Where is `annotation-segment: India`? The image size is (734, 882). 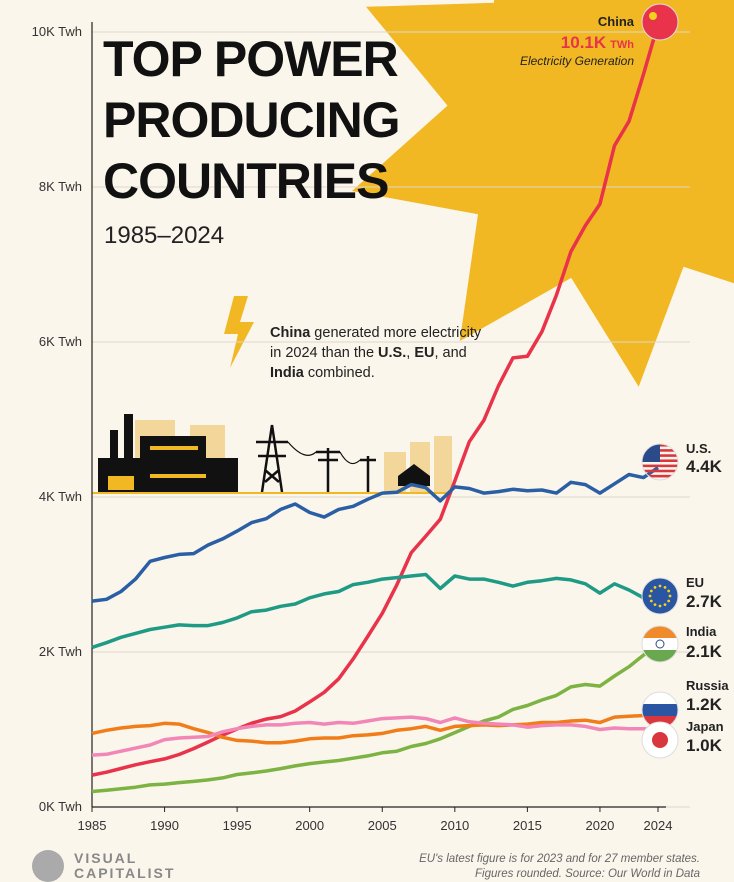
annotation-segment: India is located at coordinates (287, 373).